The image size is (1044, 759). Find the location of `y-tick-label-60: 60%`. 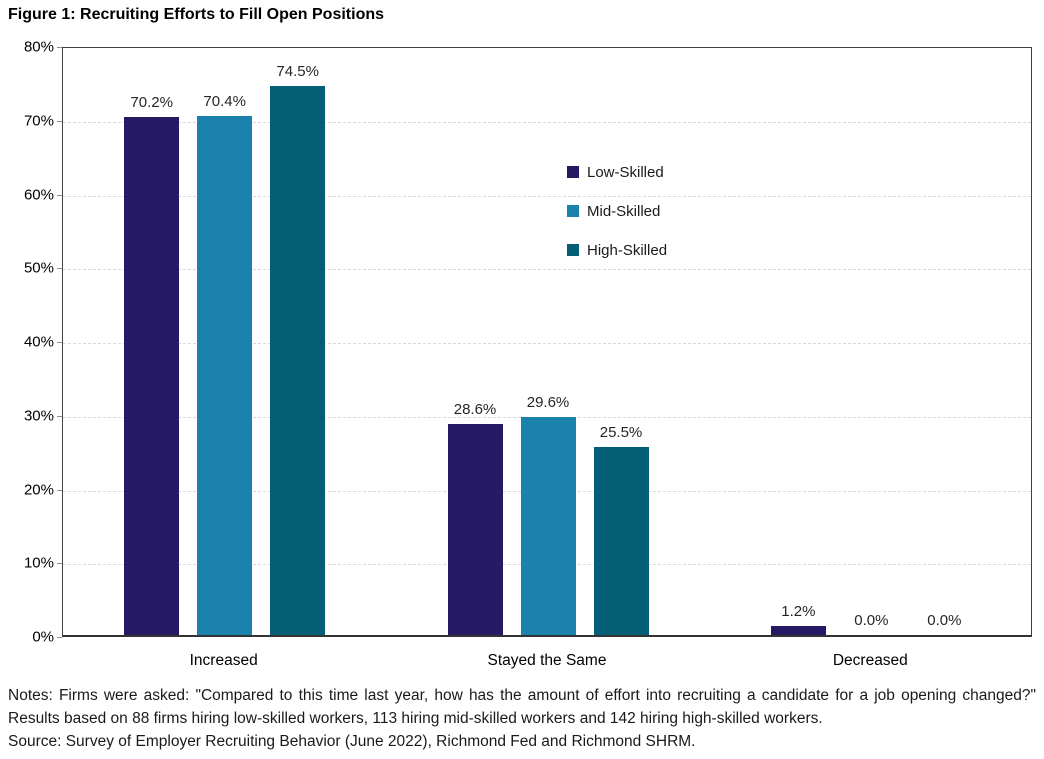

y-tick-label-60: 60% is located at coordinates (38, 194).